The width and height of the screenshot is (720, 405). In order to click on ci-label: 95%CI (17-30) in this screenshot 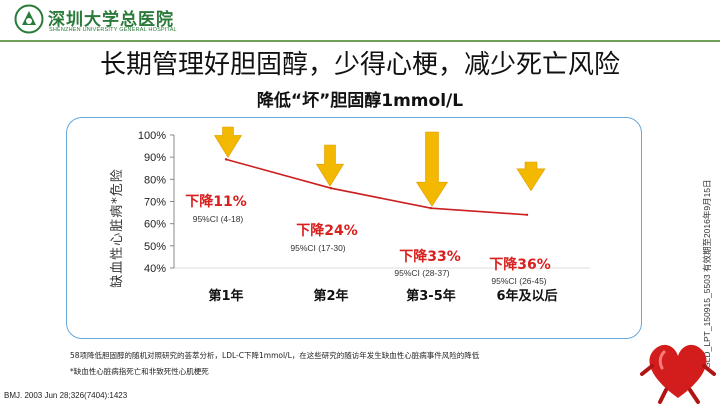, I will do `click(317, 248)`.